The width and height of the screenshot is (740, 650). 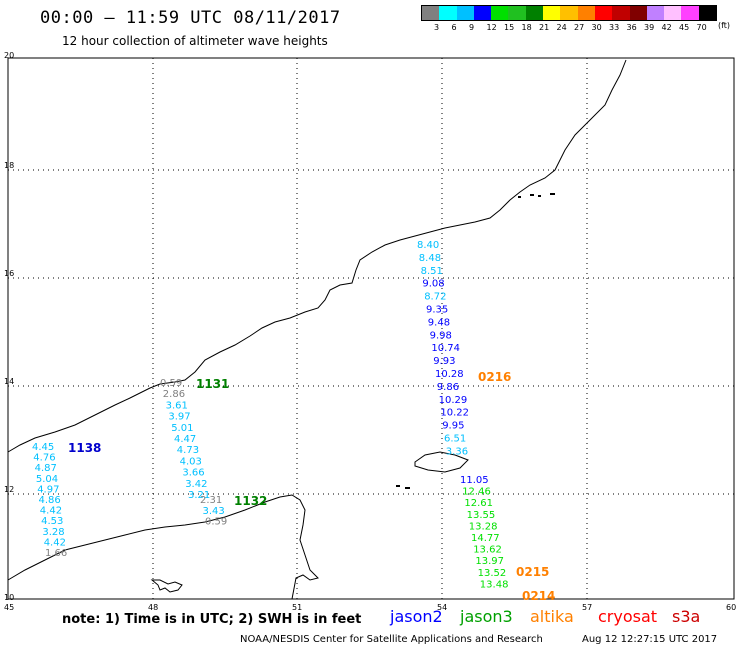 What do you see at coordinates (454, 27) in the screenshot?
I see `legend-label: 6` at bounding box center [454, 27].